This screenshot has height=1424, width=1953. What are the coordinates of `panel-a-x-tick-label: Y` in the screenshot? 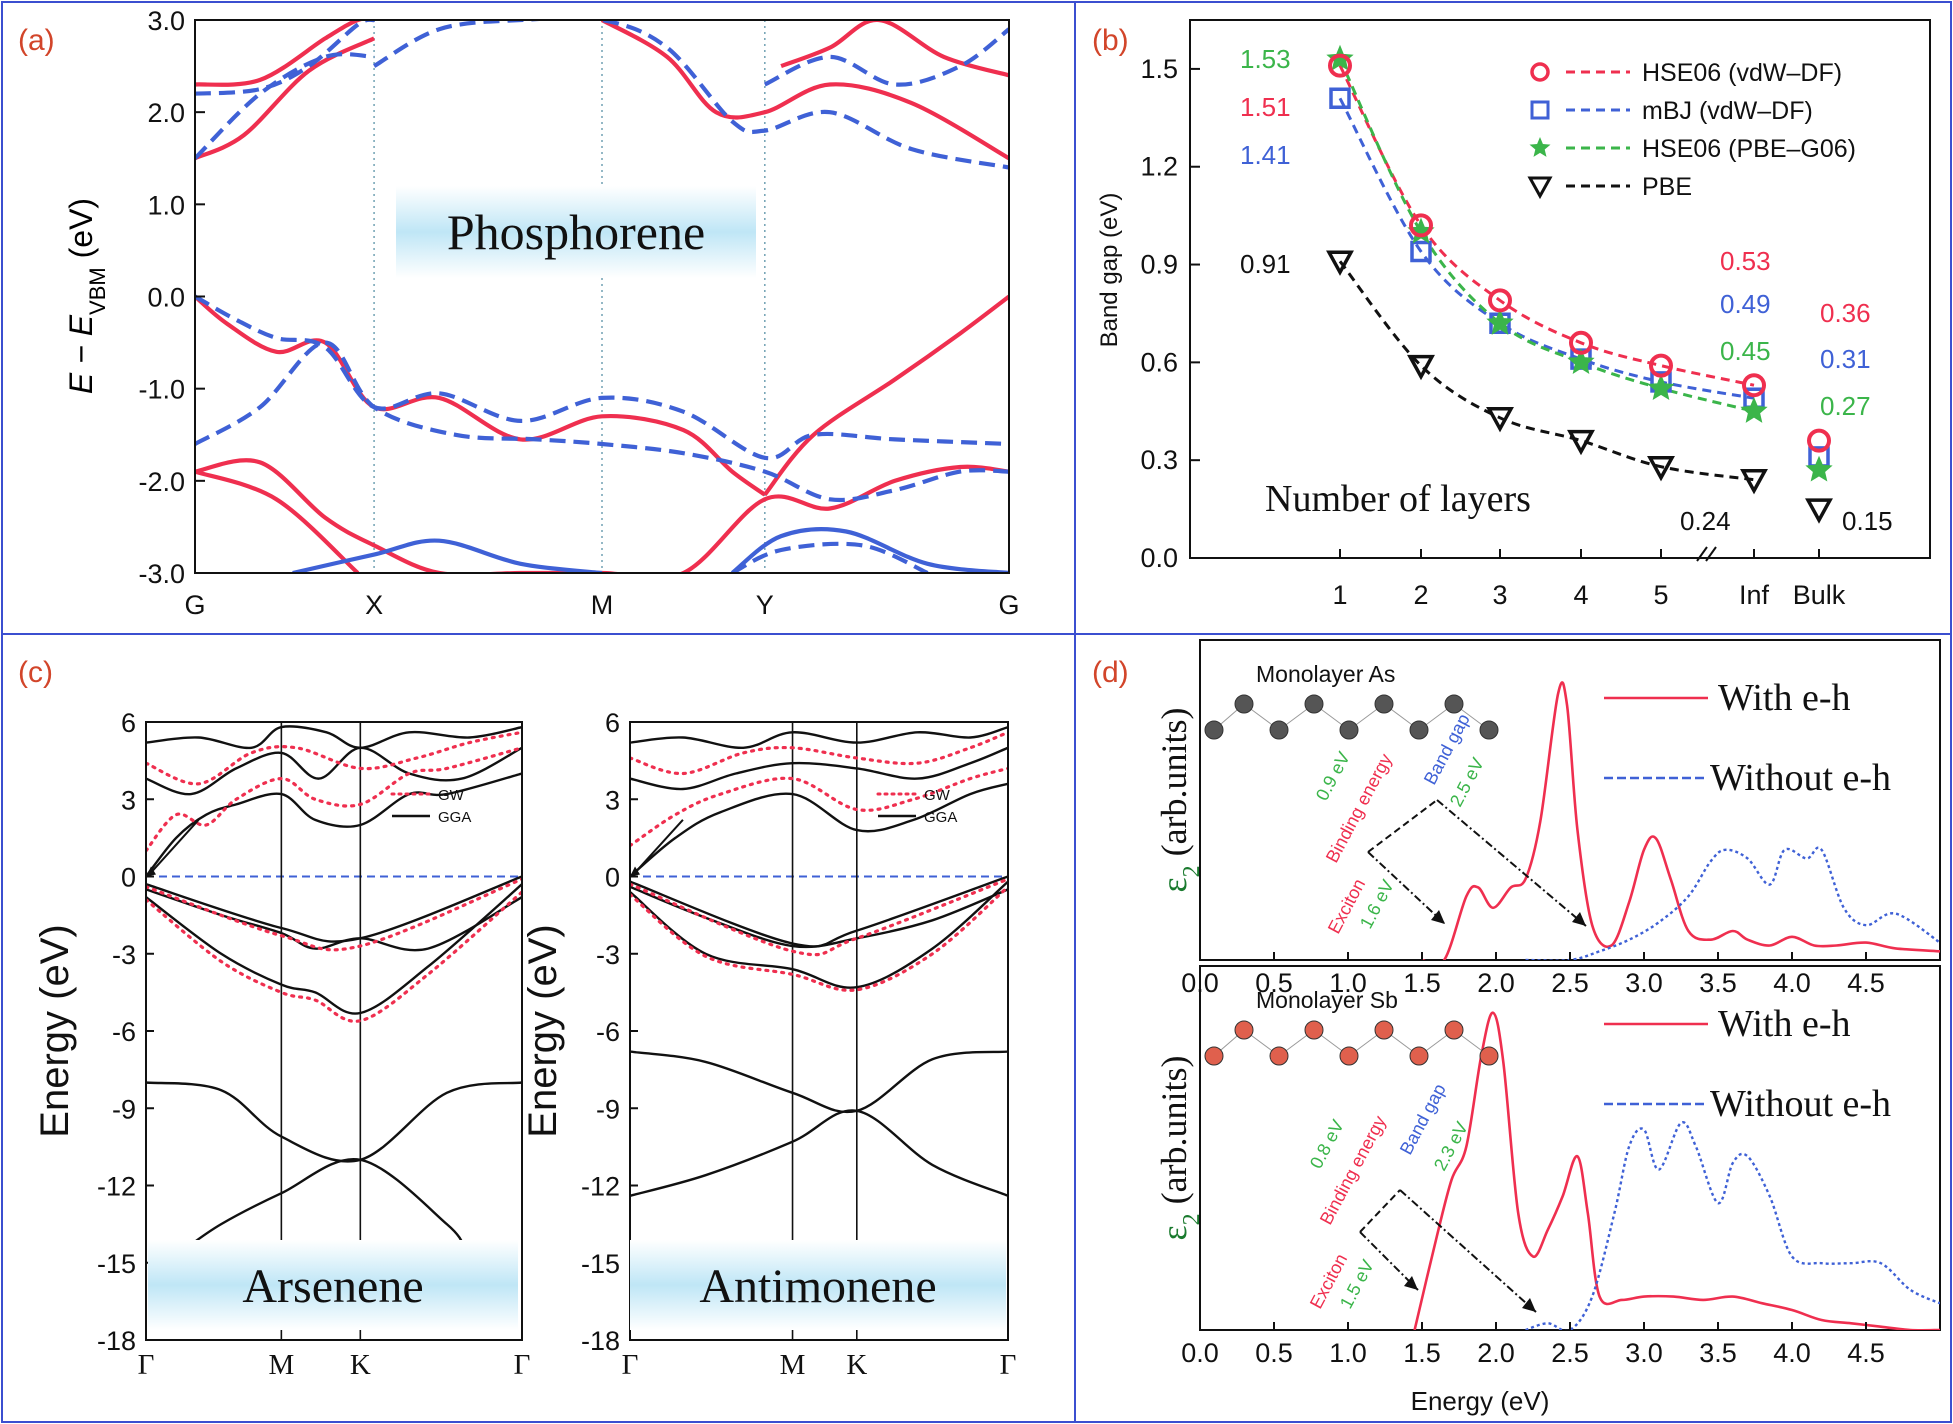 It's located at (765, 605).